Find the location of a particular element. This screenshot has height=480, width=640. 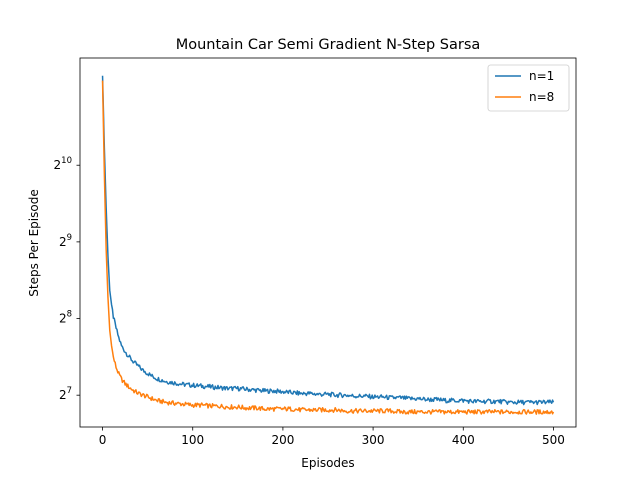

x-axis: 0 100 200 300 400 500 is located at coordinates (332, 437).